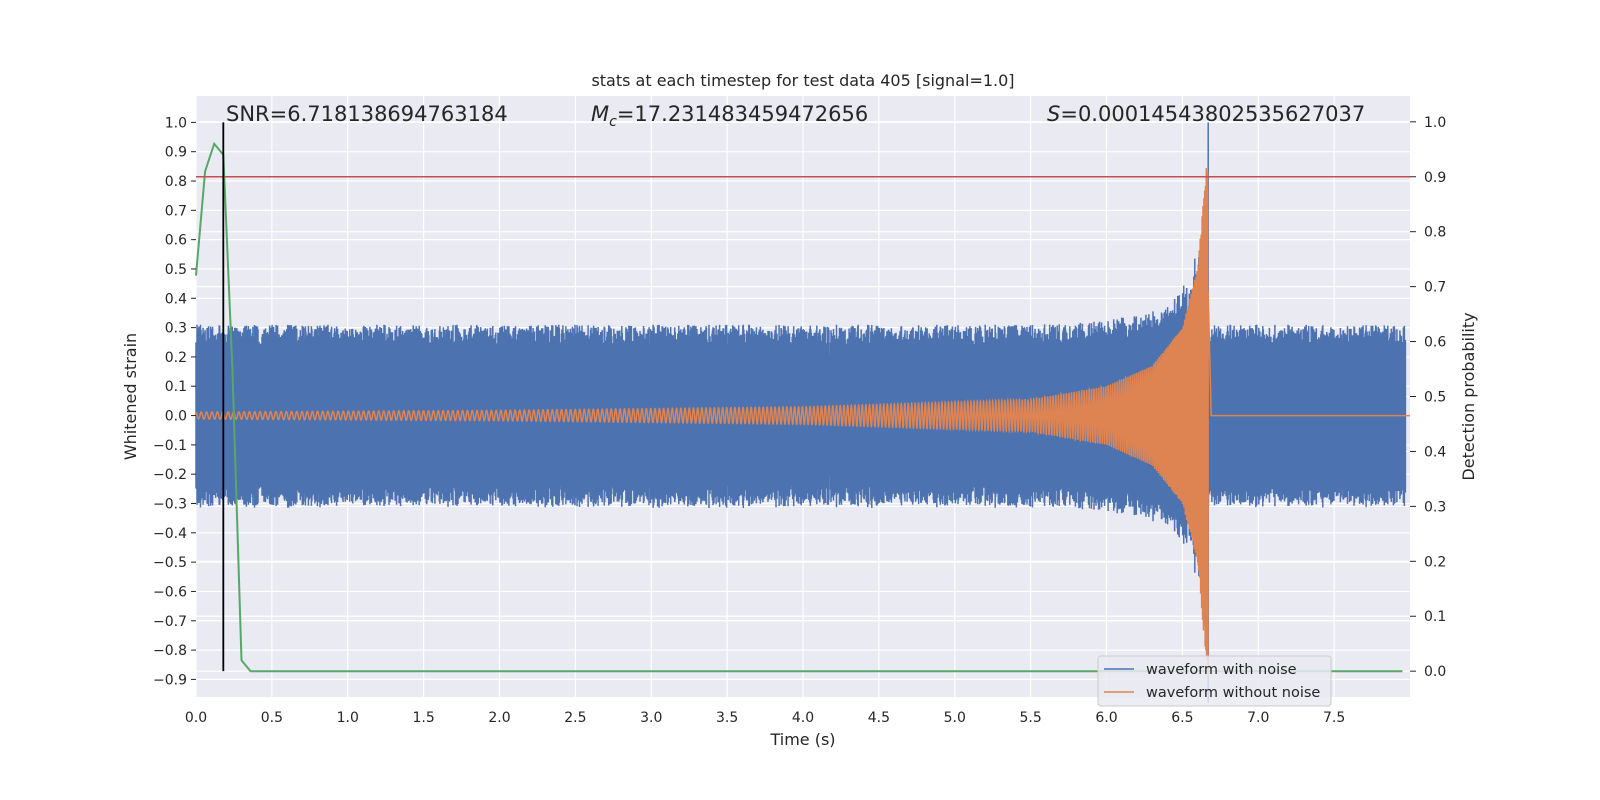 The width and height of the screenshot is (1600, 800). Describe the element at coordinates (176, 299) in the screenshot. I see `y-tick-label: 0.4` at that location.